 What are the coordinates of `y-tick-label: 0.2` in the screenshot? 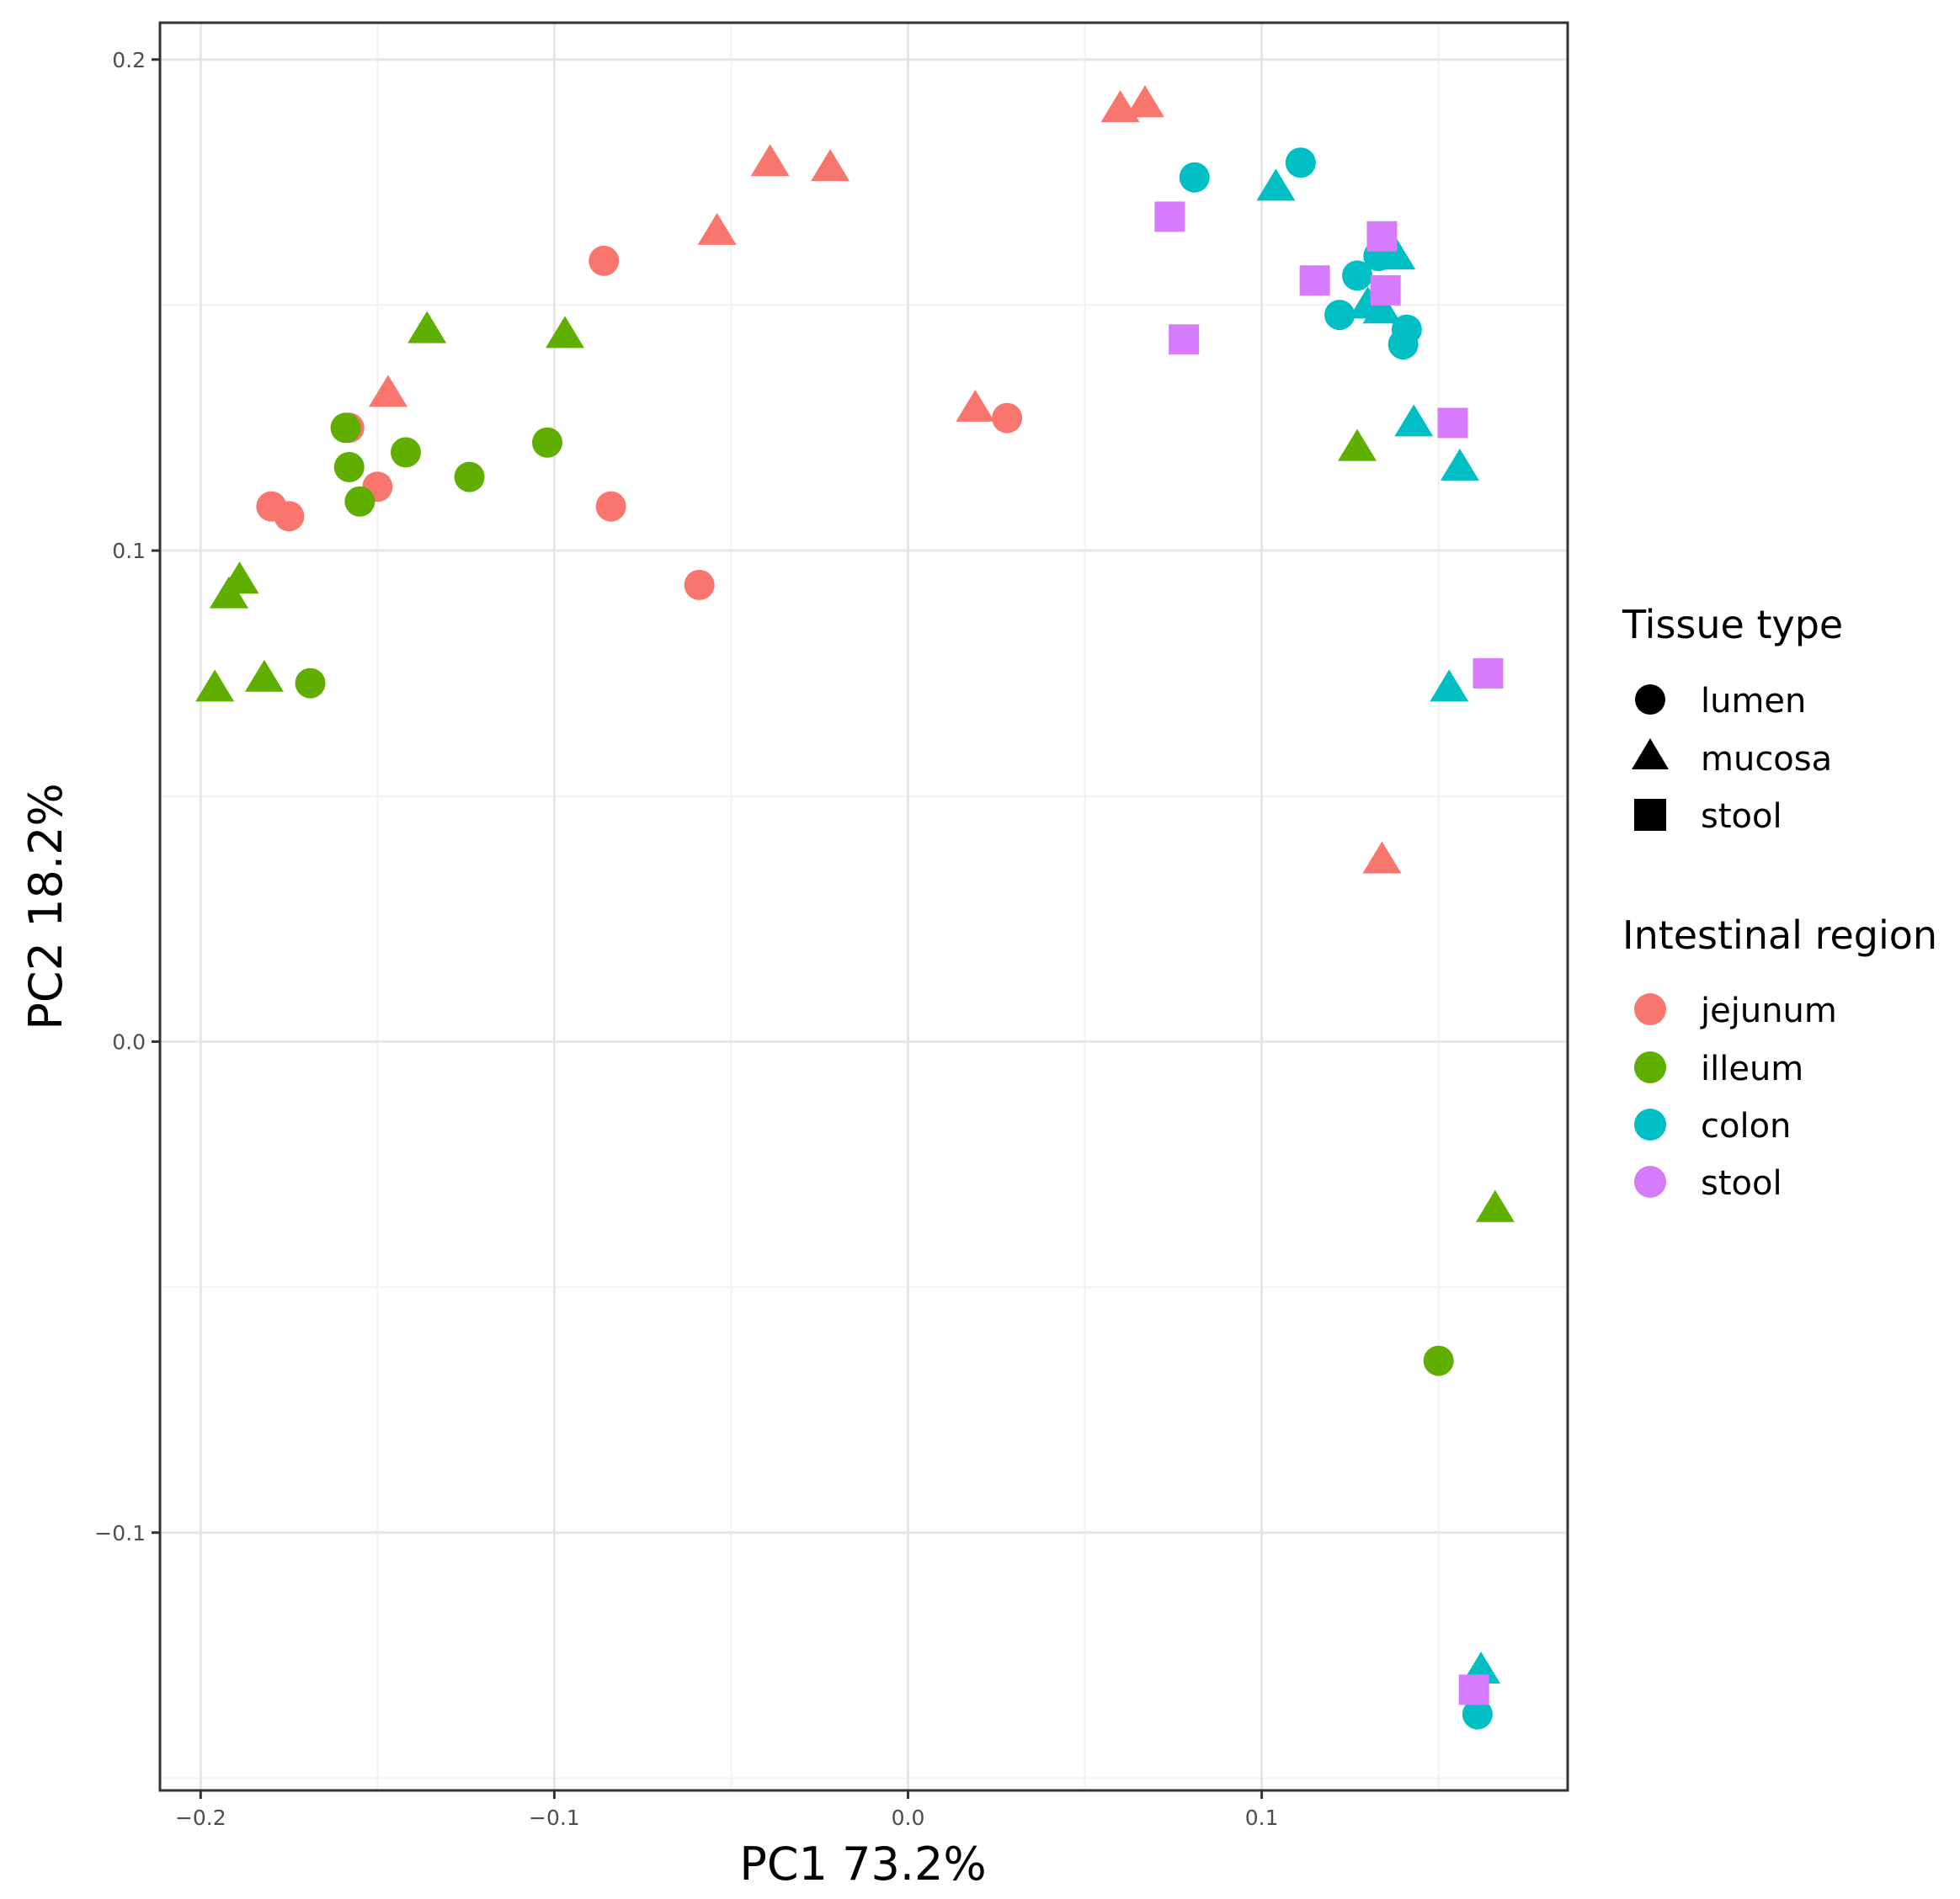 It's located at (129, 60).